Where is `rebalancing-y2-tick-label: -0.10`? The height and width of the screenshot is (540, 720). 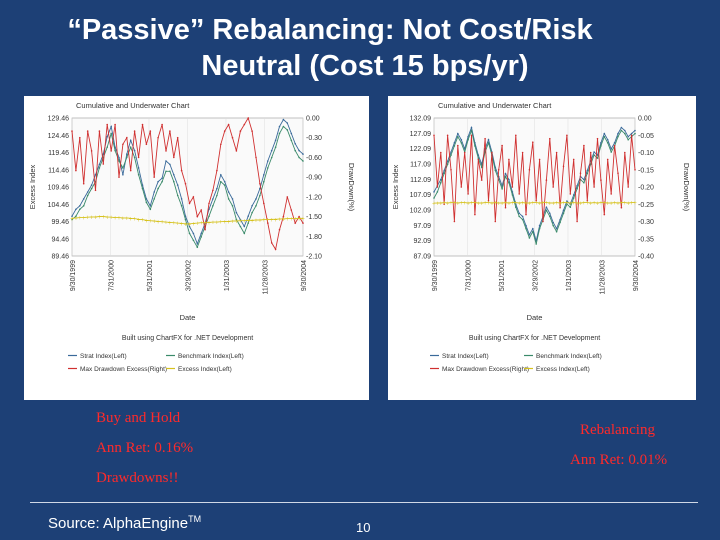
rebalancing-y2-tick-label: -0.10 is located at coordinates (646, 153).